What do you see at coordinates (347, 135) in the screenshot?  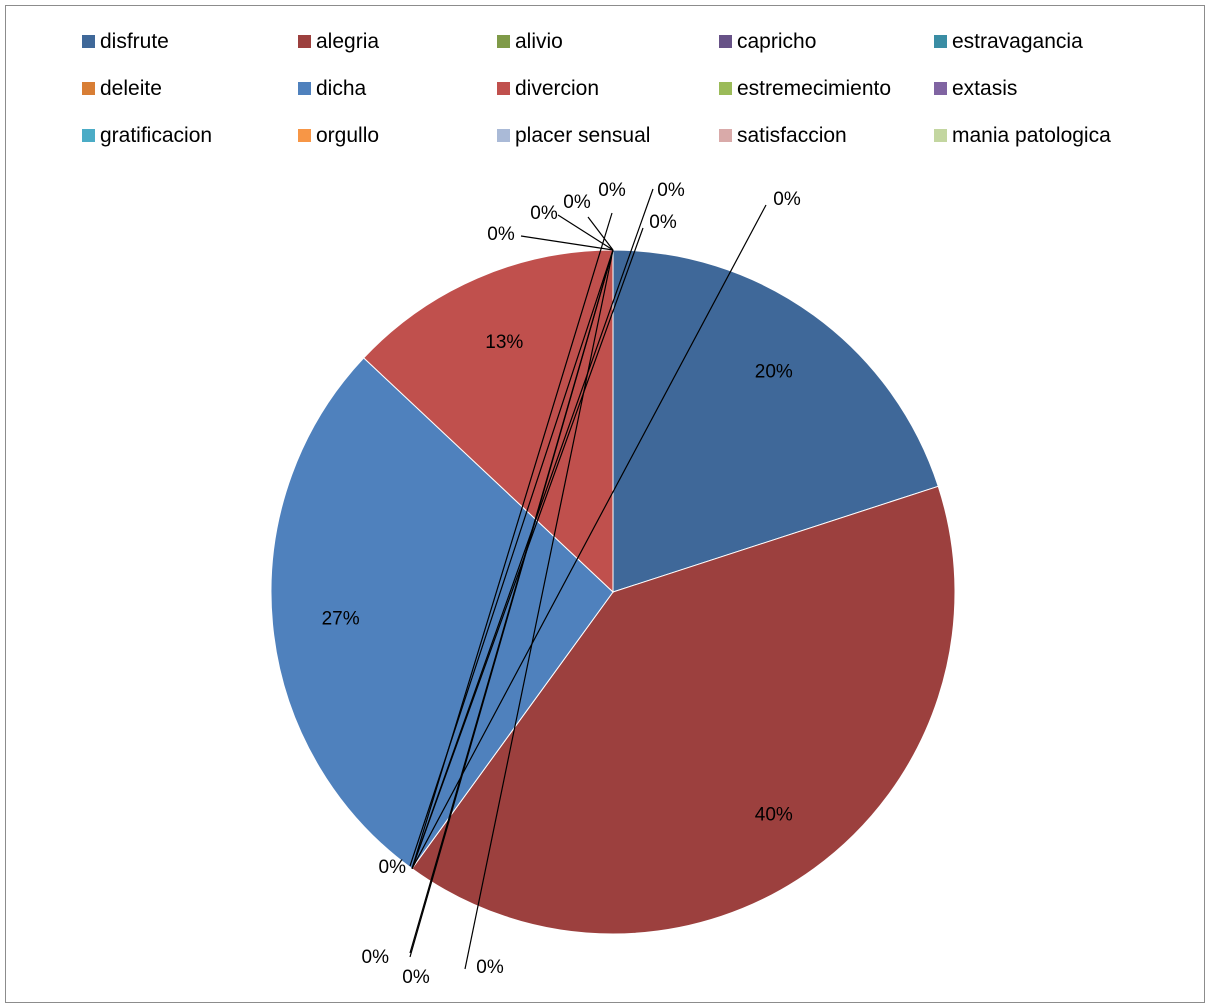 I see `legend-label: orgullo` at bounding box center [347, 135].